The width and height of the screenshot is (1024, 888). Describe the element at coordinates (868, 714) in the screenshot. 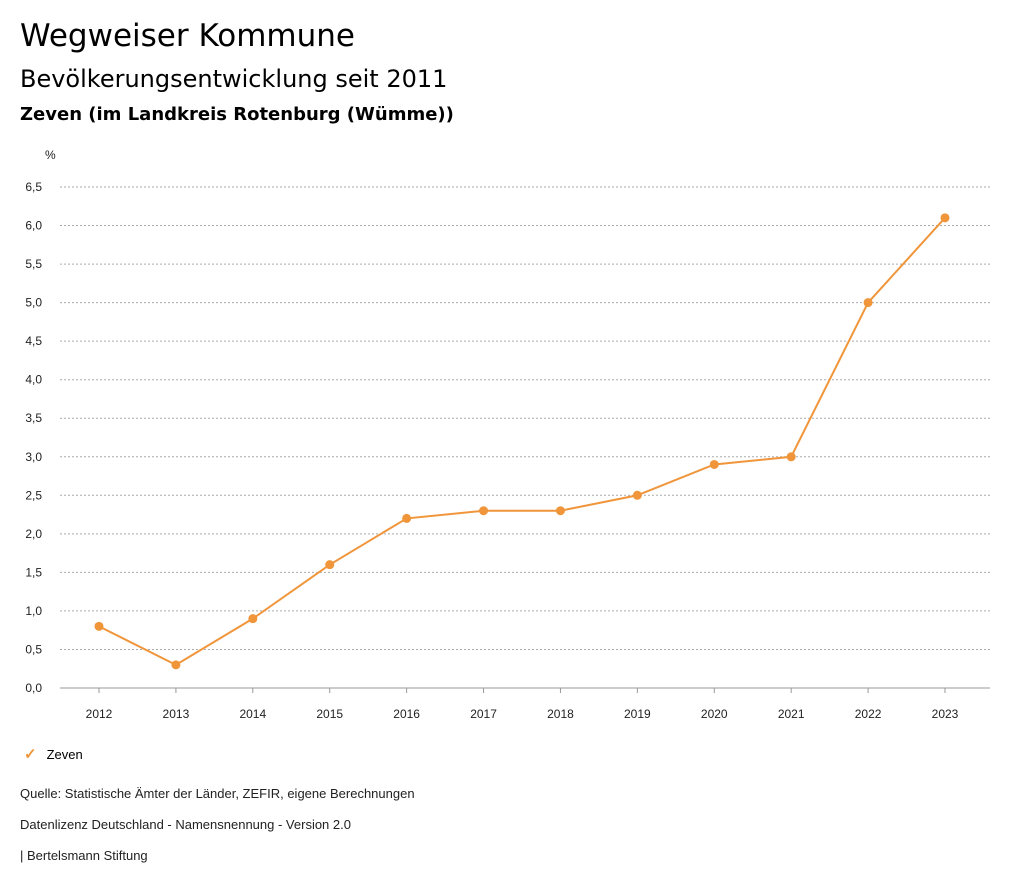

I see `x-tick-label: 2022` at that location.